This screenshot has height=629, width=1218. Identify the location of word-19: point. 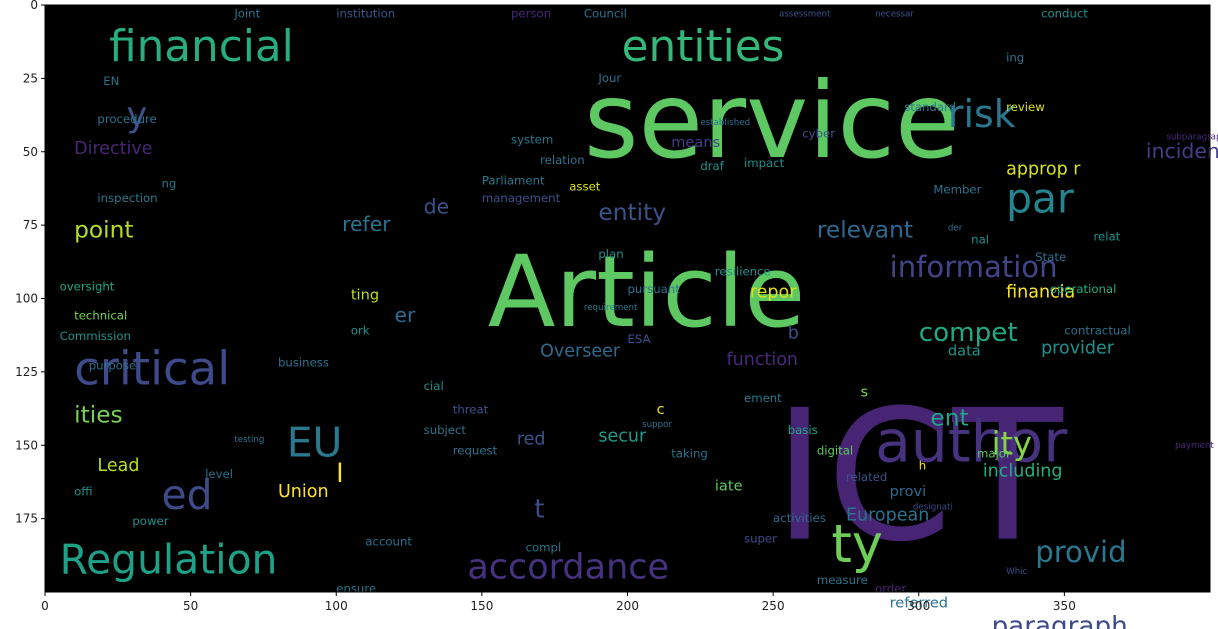
(103, 229).